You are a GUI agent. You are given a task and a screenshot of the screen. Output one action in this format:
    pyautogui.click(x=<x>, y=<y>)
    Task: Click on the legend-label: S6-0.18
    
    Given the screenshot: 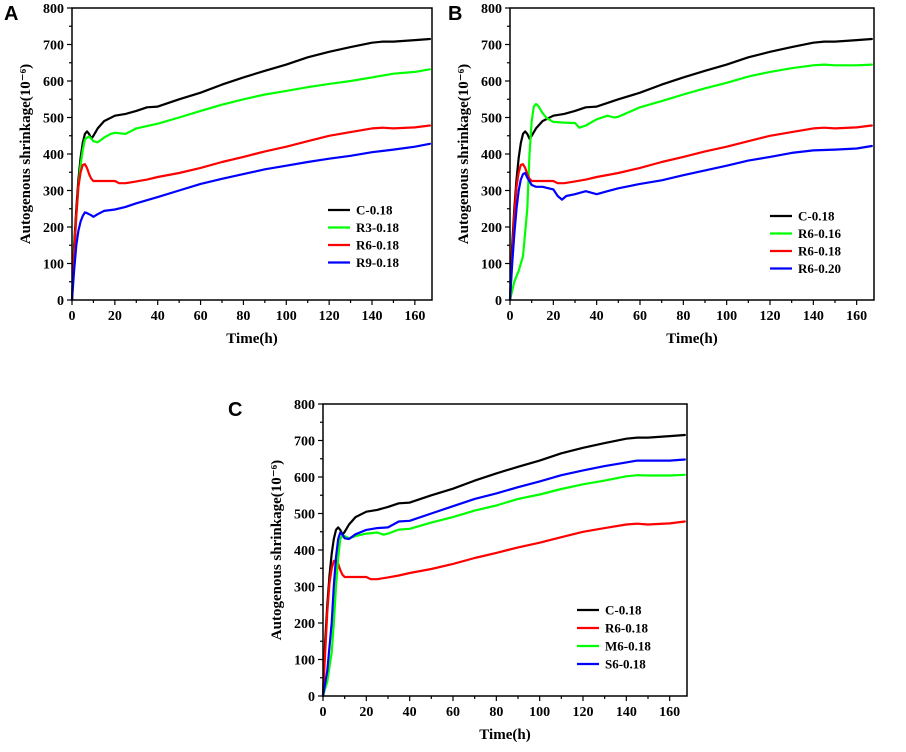 What is the action you would take?
    pyautogui.click(x=625, y=664)
    